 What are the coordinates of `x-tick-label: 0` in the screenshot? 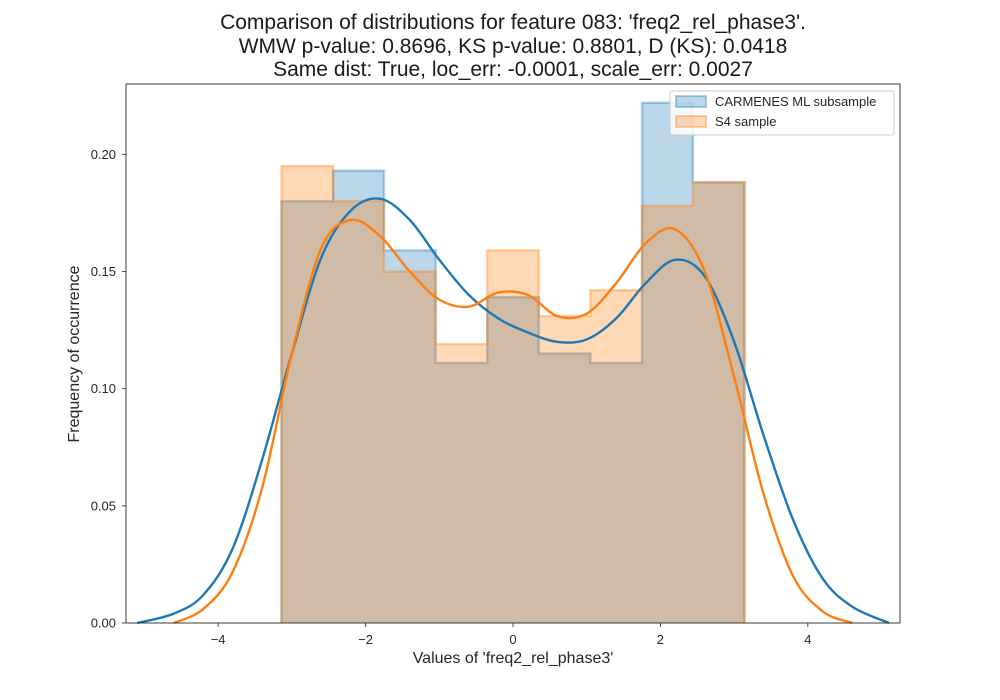 It's located at (512, 639).